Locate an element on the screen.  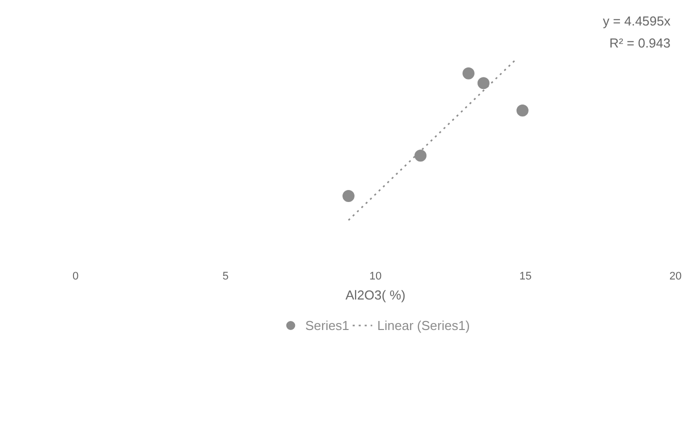
legend-label: Linear (Series1) is located at coordinates (423, 325).